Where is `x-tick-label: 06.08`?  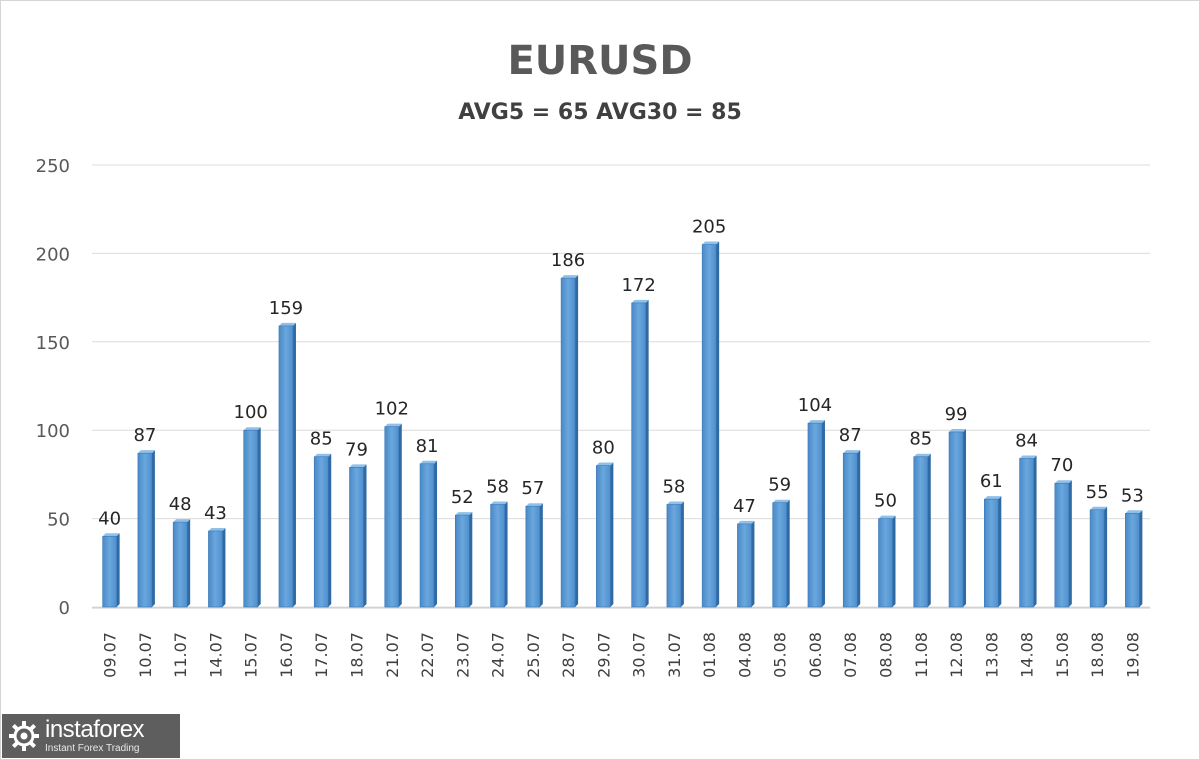 x-tick-label: 06.08 is located at coordinates (815, 655).